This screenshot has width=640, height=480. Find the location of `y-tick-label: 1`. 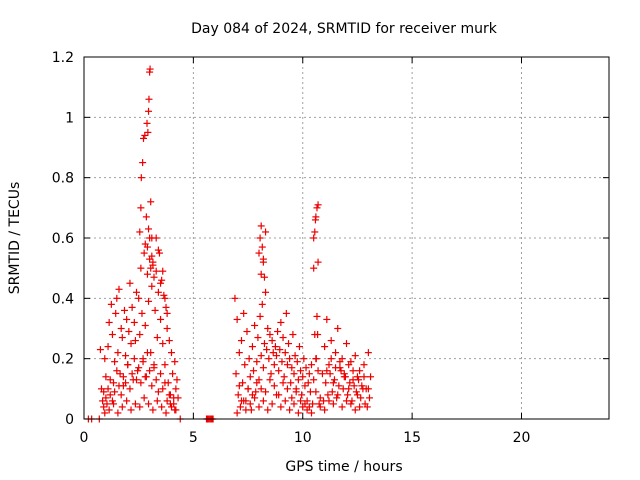

y-tick-label: 1 is located at coordinates (69, 118).